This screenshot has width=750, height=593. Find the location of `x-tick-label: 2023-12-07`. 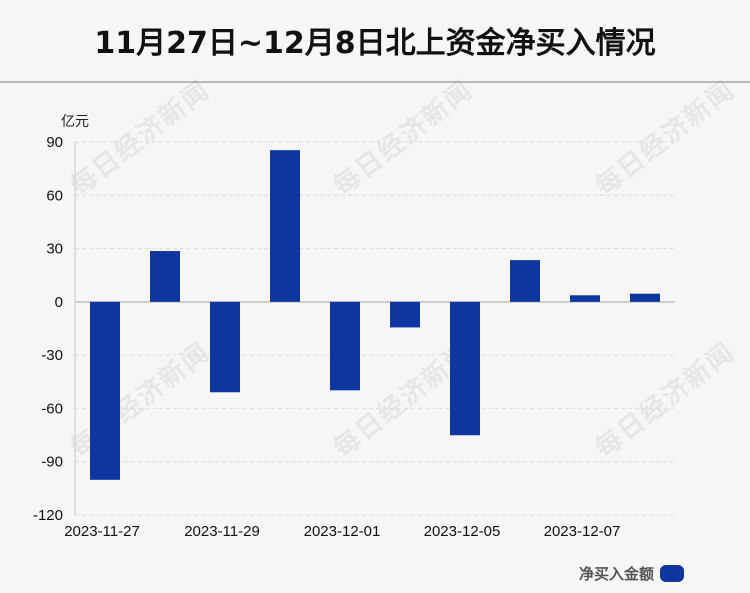

x-tick-label: 2023-12-07 is located at coordinates (582, 531).